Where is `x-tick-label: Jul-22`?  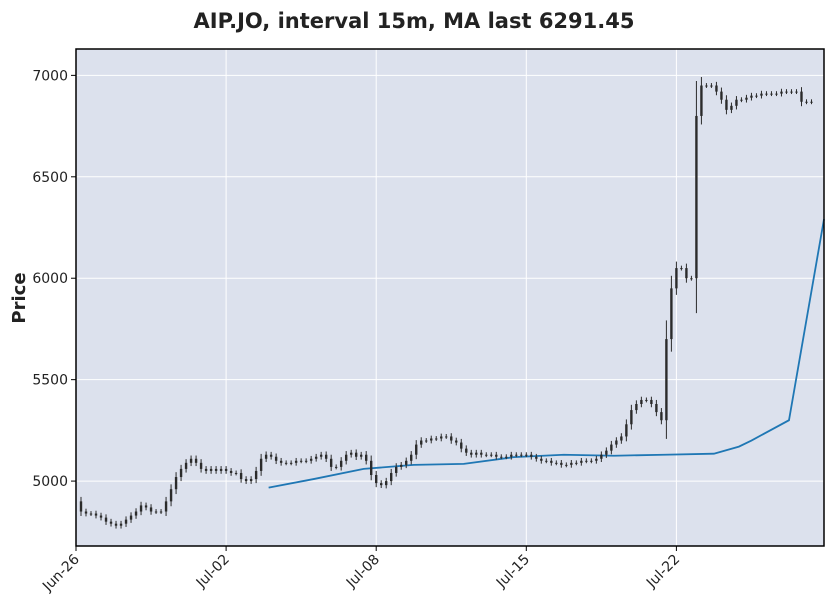
x-tick-label: Jul-22 is located at coordinates (663, 572).